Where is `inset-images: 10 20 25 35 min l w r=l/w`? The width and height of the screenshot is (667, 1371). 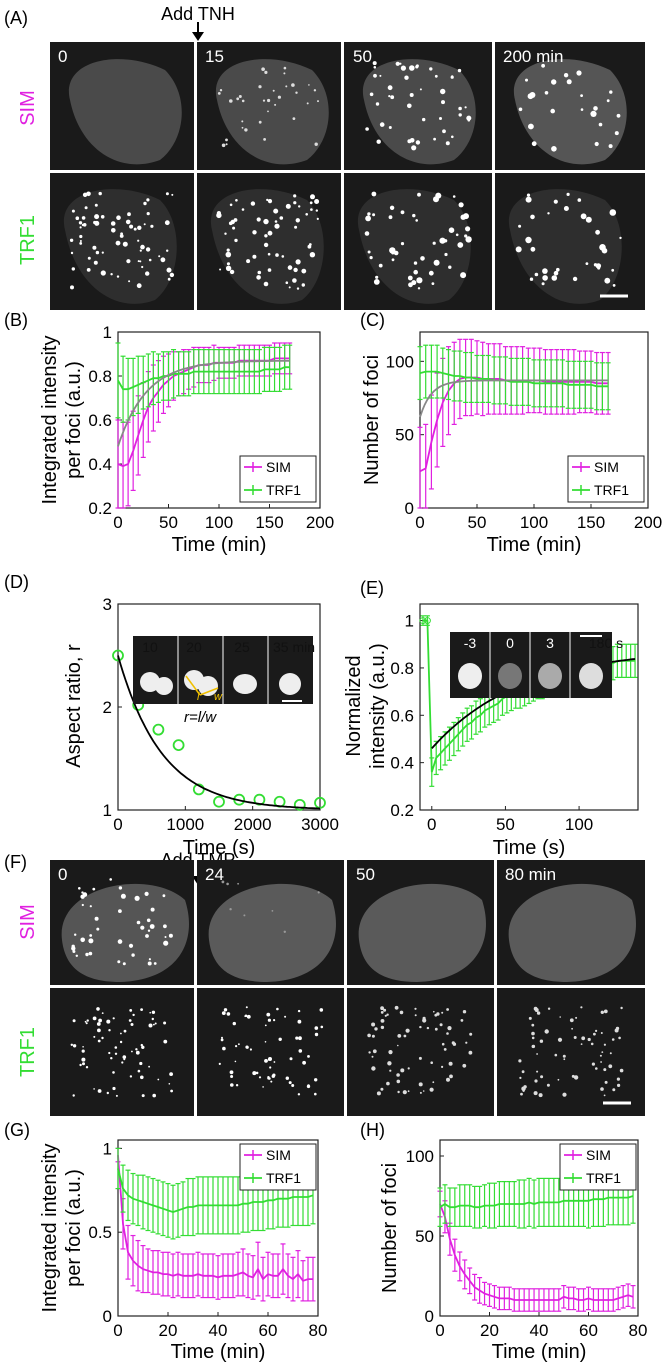
inset-images: 10 20 25 35 min l w r=l/w is located at coordinates (224, 681).